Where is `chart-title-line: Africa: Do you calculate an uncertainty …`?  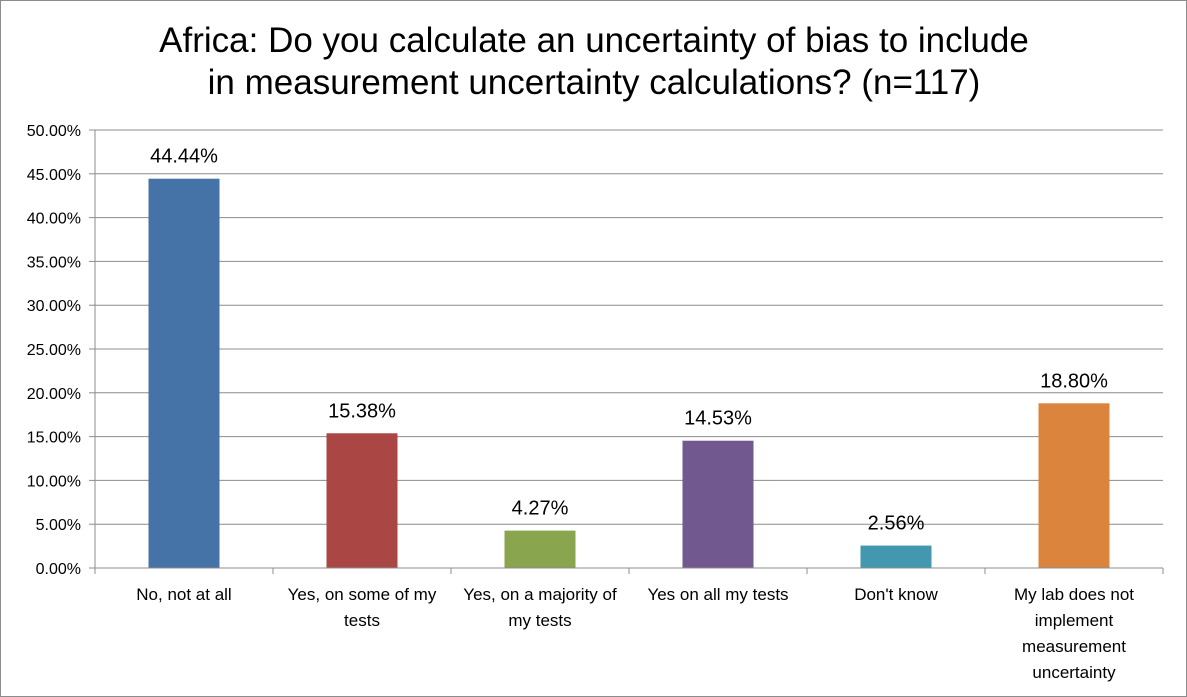
chart-title-line: Africa: Do you calculate an uncertainty … is located at coordinates (594, 40).